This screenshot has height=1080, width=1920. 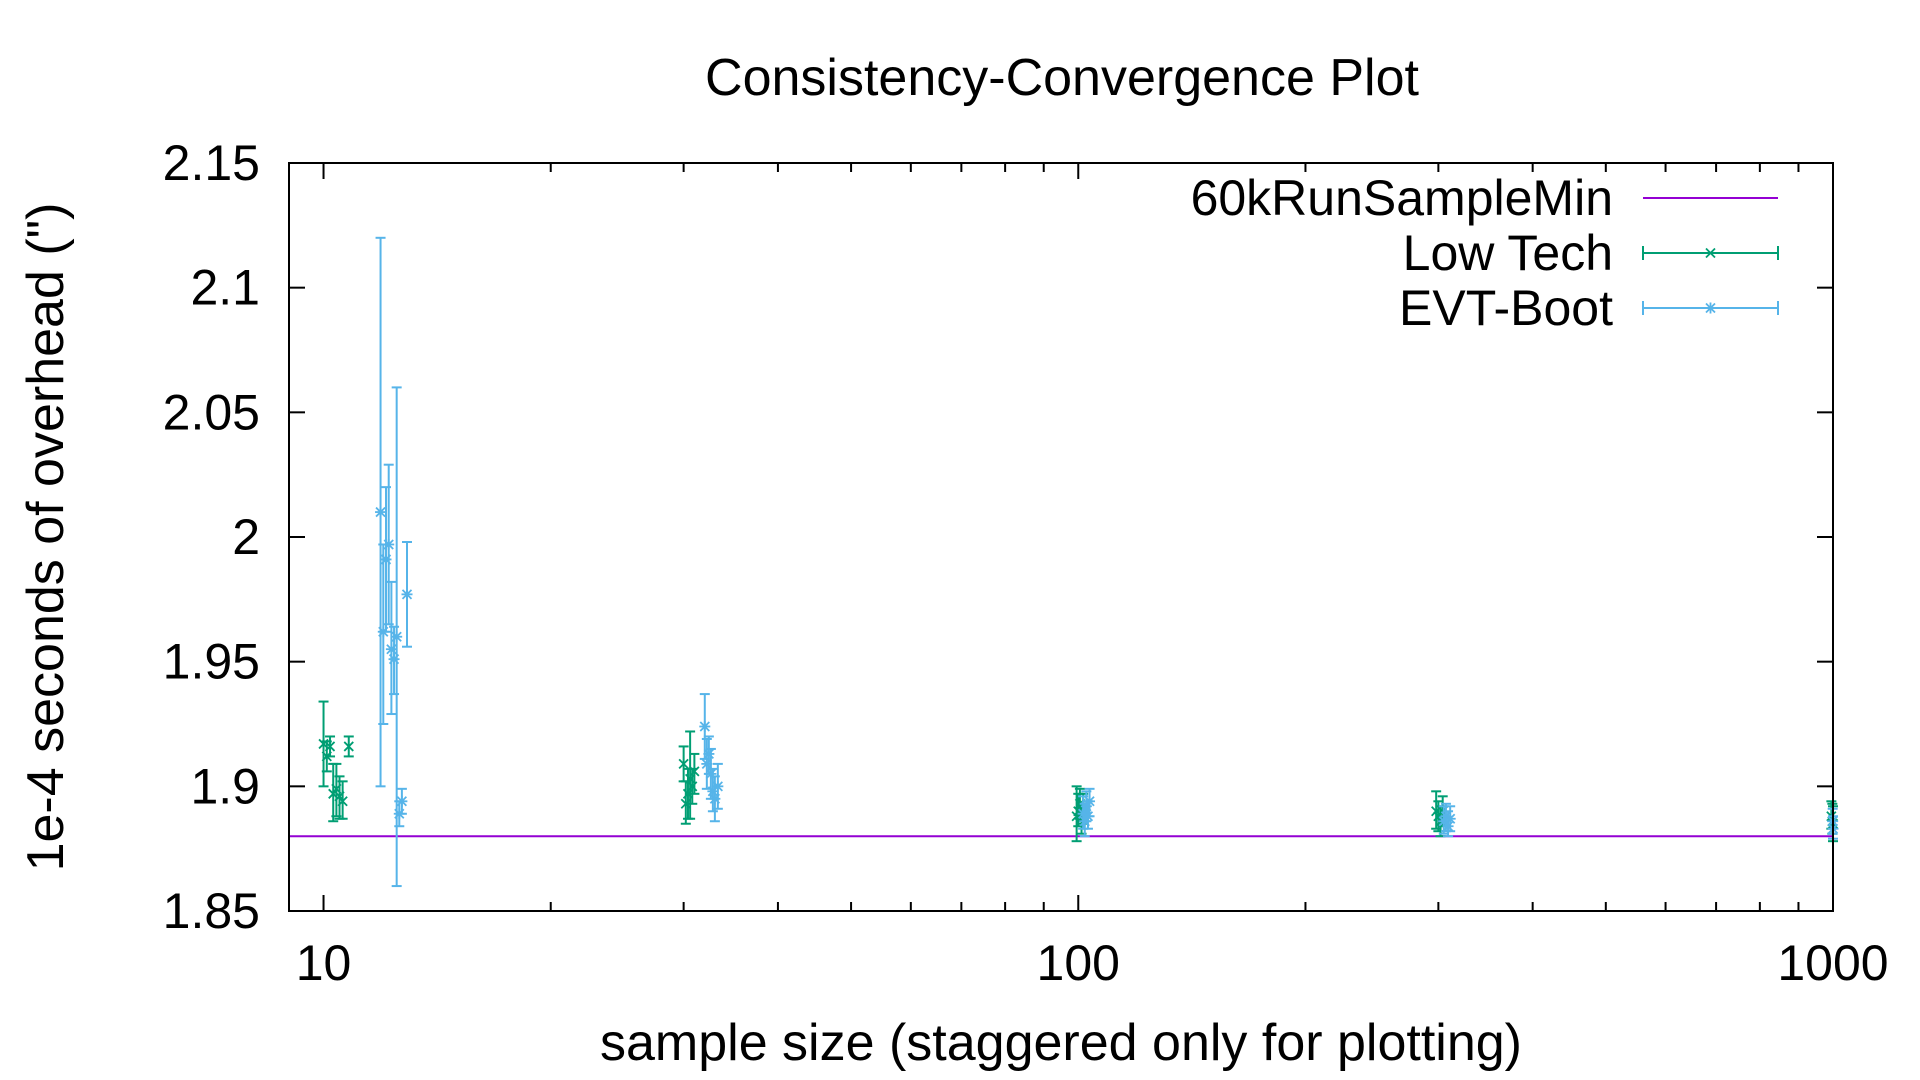 What do you see at coordinates (1078, 963) in the screenshot?
I see `x-tick-label: 100` at bounding box center [1078, 963].